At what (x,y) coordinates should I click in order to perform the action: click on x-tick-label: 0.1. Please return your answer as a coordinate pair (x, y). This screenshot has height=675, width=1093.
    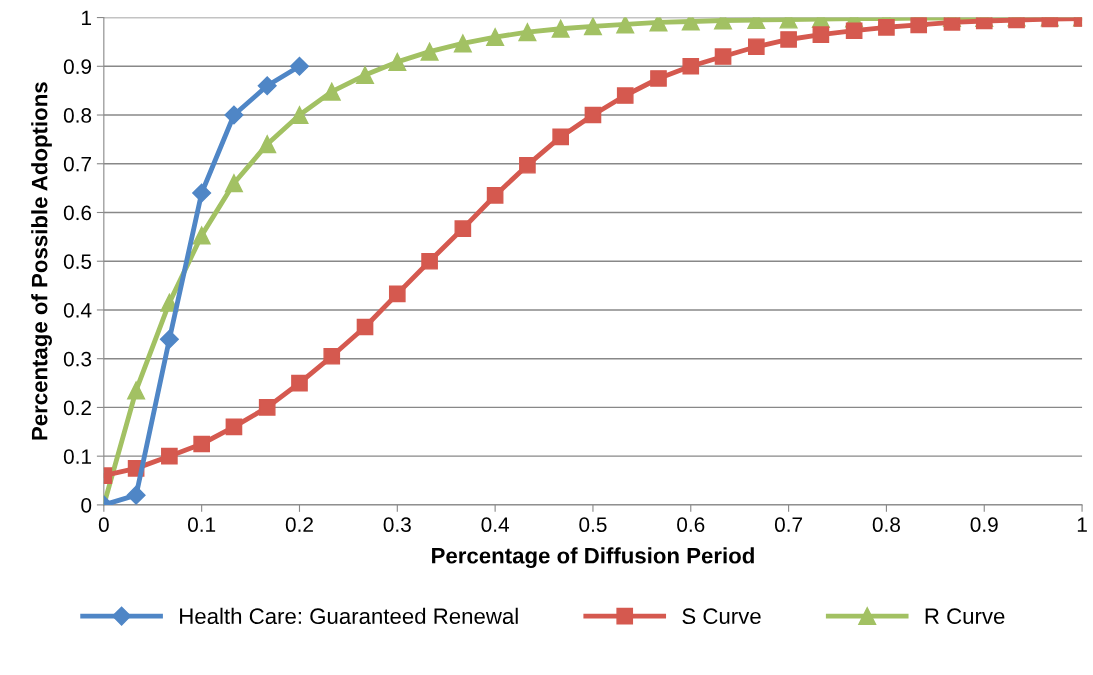
    Looking at the image, I should click on (201, 525).